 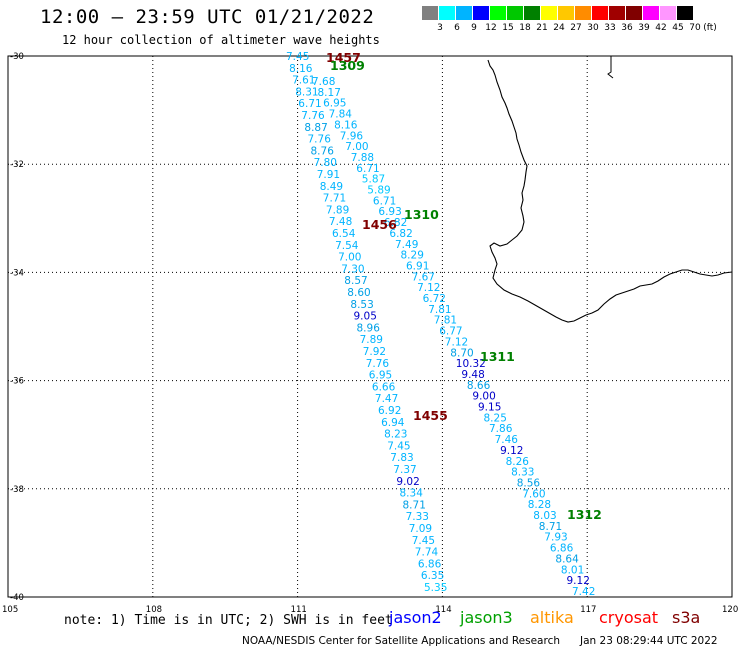 I want to click on satellite-legend-jason2: jason2, so click(x=415, y=617).